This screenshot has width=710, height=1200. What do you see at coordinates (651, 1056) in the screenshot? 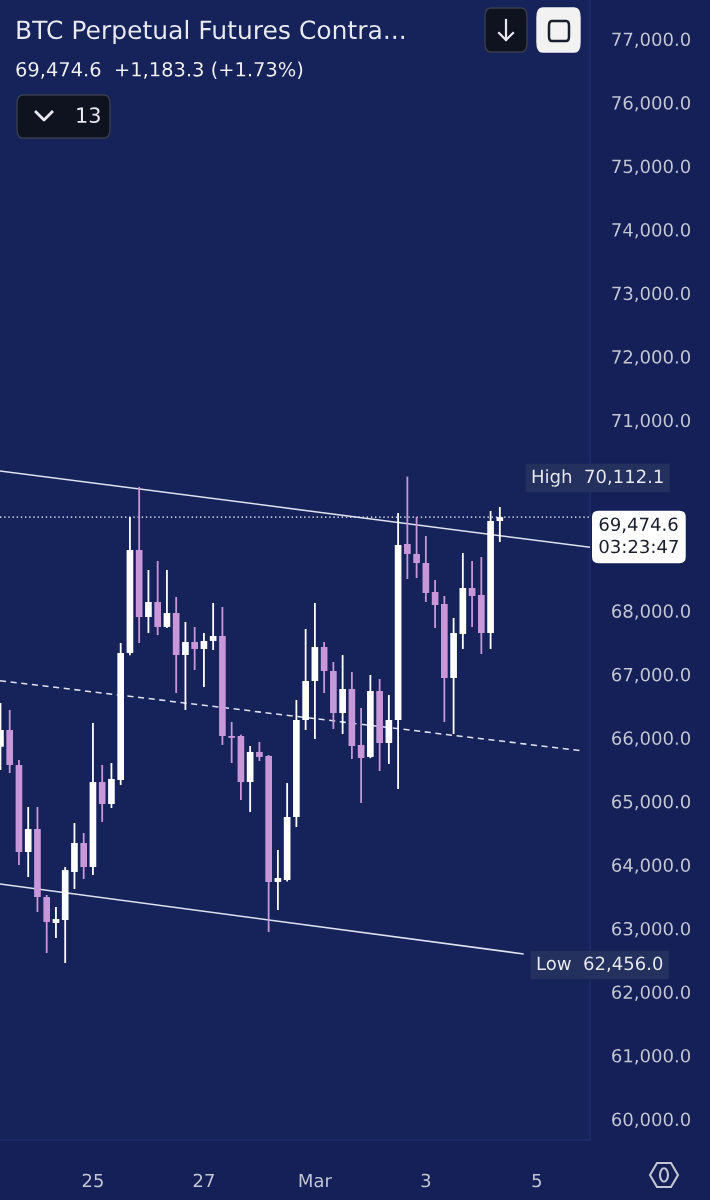
I see `y-tick-label: 61,000.0` at bounding box center [651, 1056].